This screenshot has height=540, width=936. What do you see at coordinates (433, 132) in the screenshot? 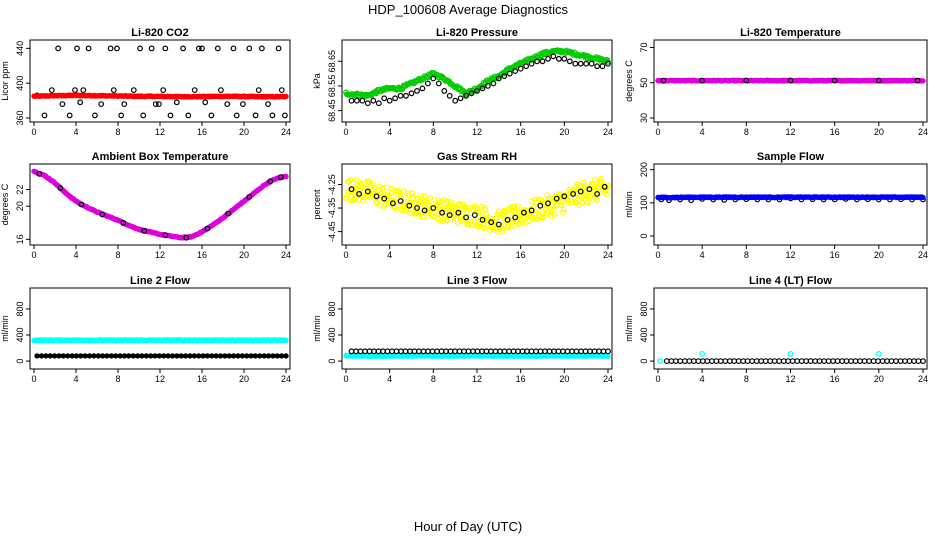
I see `x-tick-label: 8` at bounding box center [433, 132].